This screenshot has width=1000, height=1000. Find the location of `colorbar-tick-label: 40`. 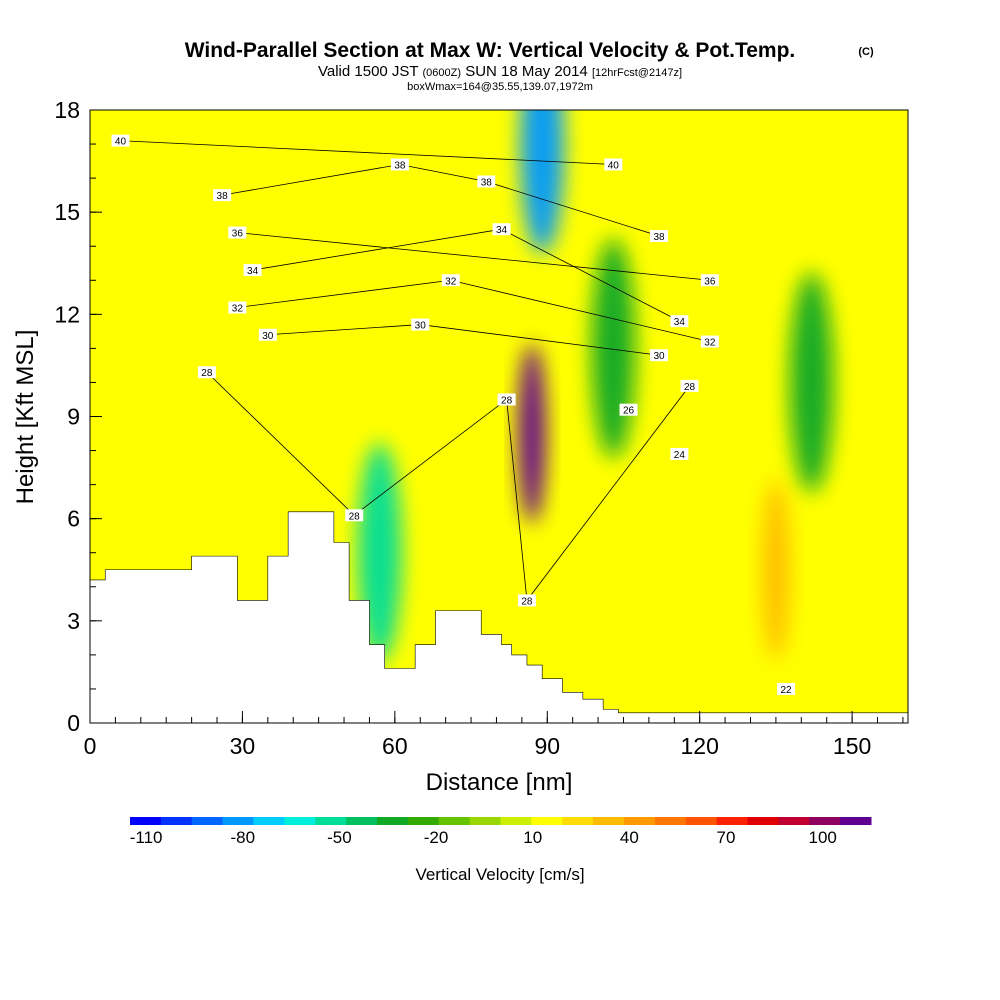

colorbar-tick-label: 40 is located at coordinates (629, 837).